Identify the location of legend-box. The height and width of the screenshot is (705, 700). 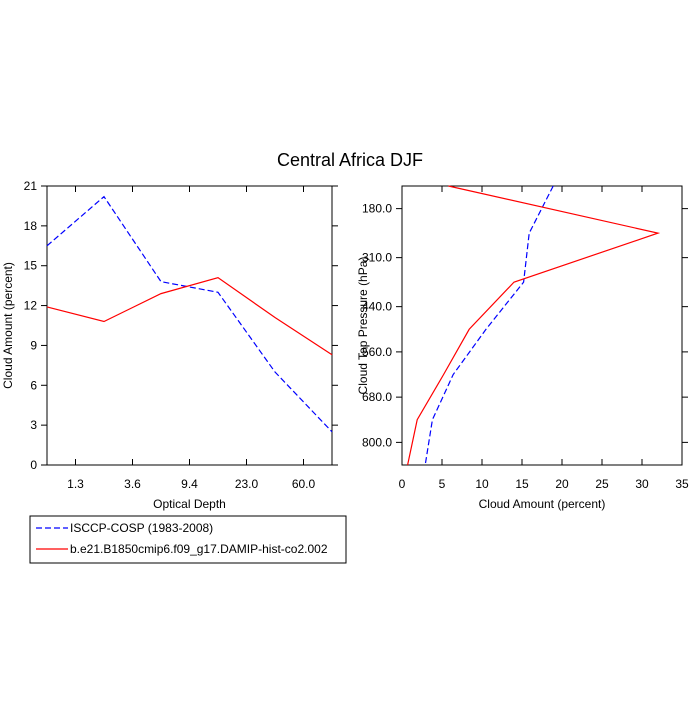
(188, 539).